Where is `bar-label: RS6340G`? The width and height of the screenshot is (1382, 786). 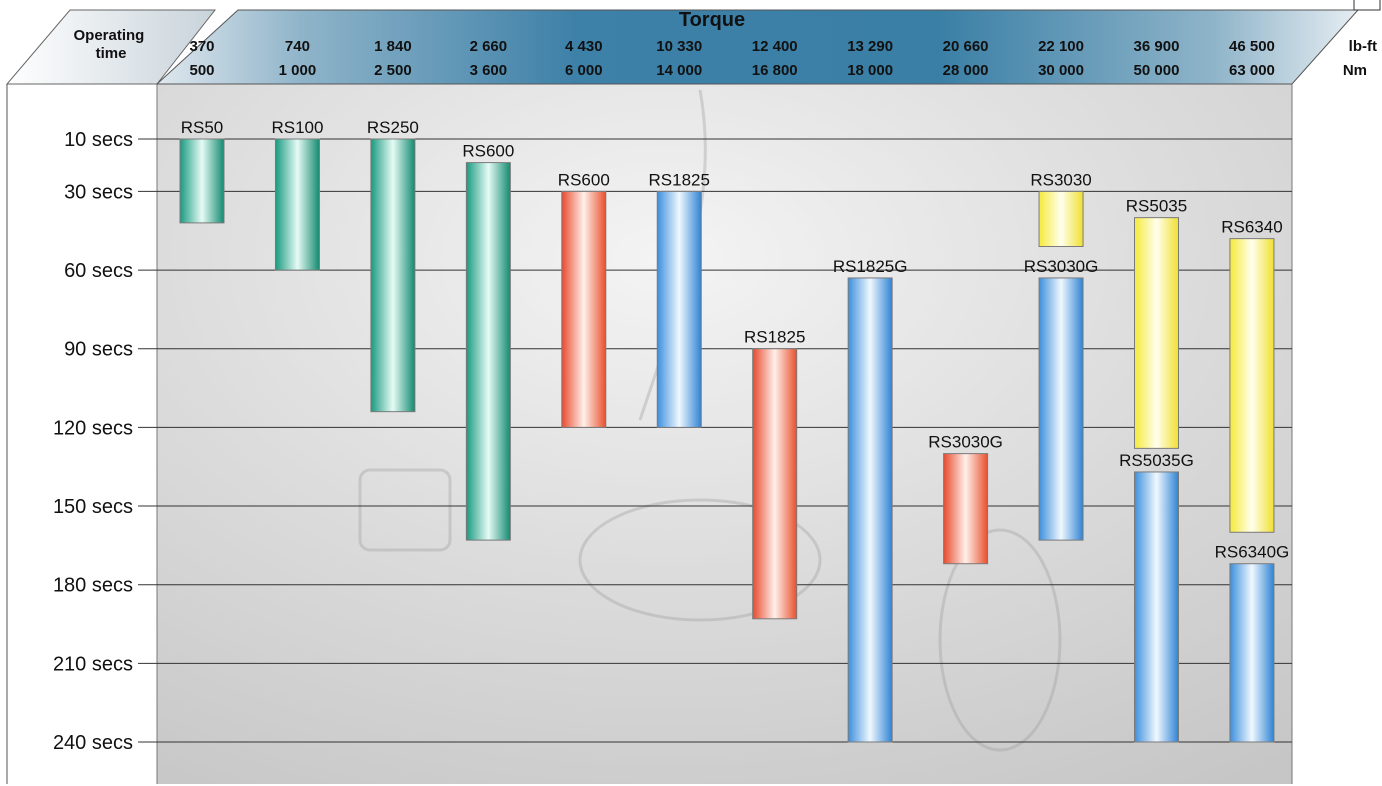
bar-label: RS6340G is located at coordinates (1252, 552).